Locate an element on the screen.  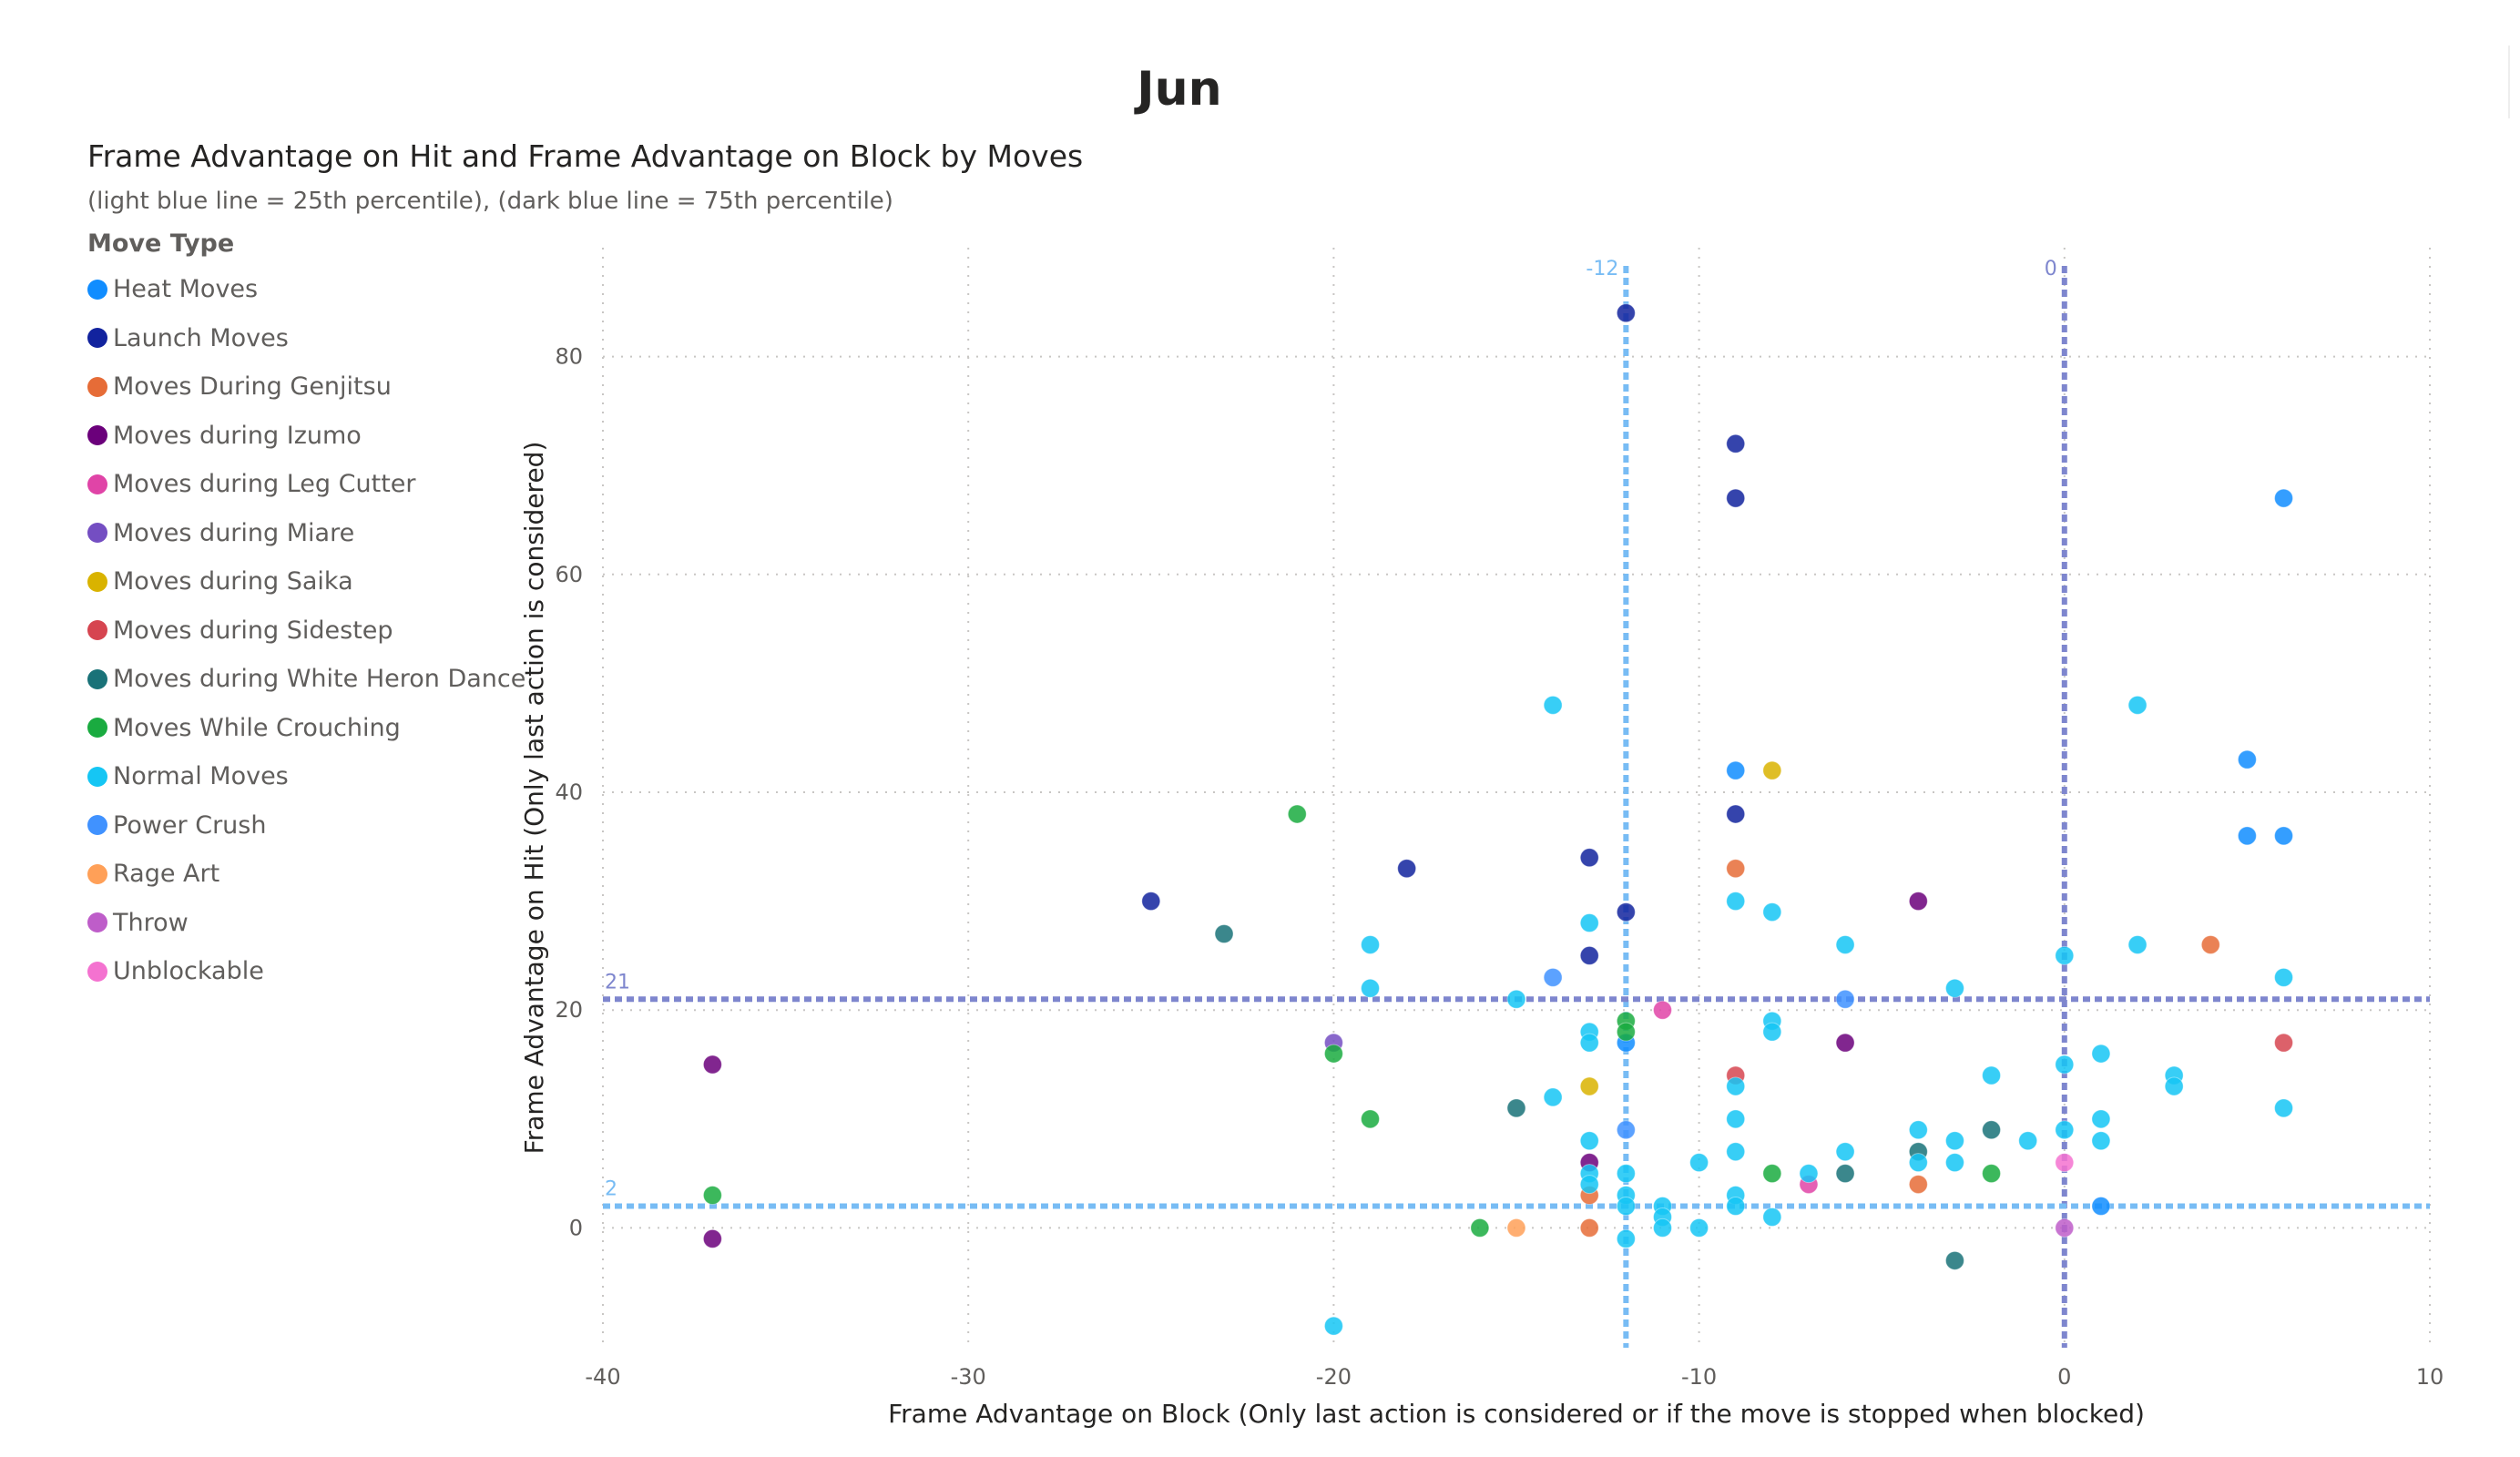
legend-item-moves-during-sidestep: Moves during Sidestep is located at coordinates (301, 631).